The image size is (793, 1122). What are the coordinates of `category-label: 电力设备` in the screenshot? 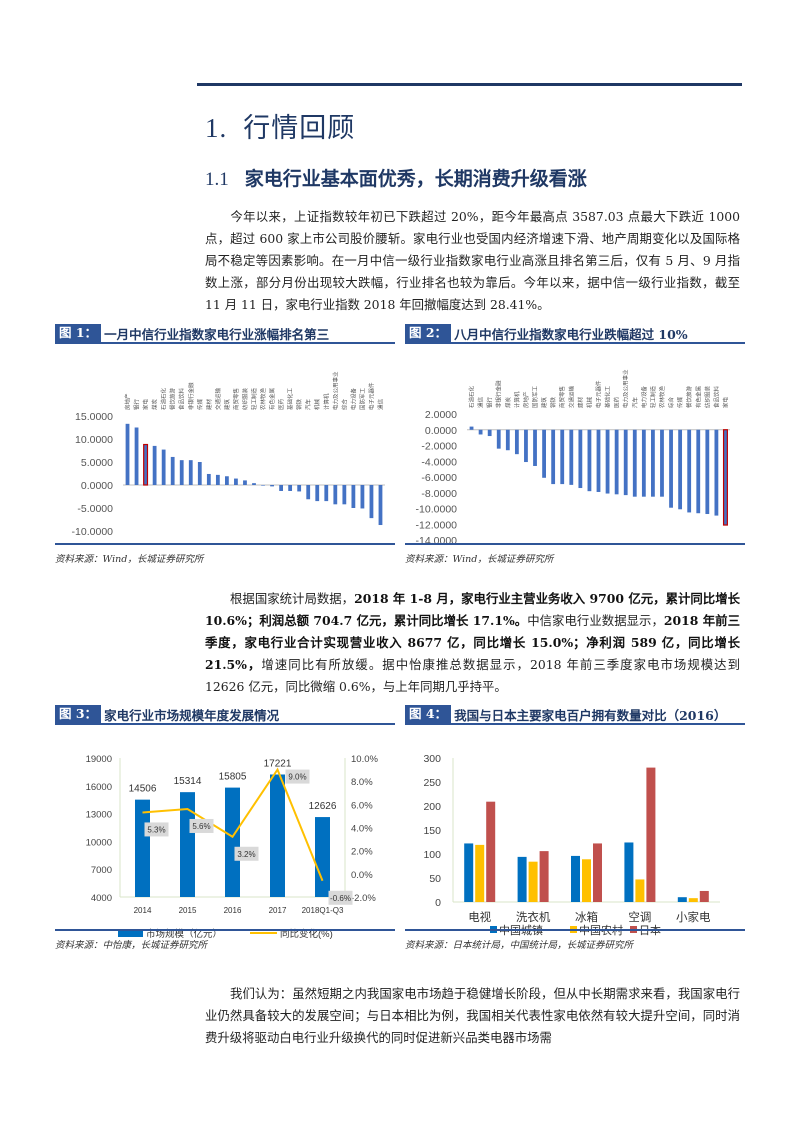 It's located at (353, 398).